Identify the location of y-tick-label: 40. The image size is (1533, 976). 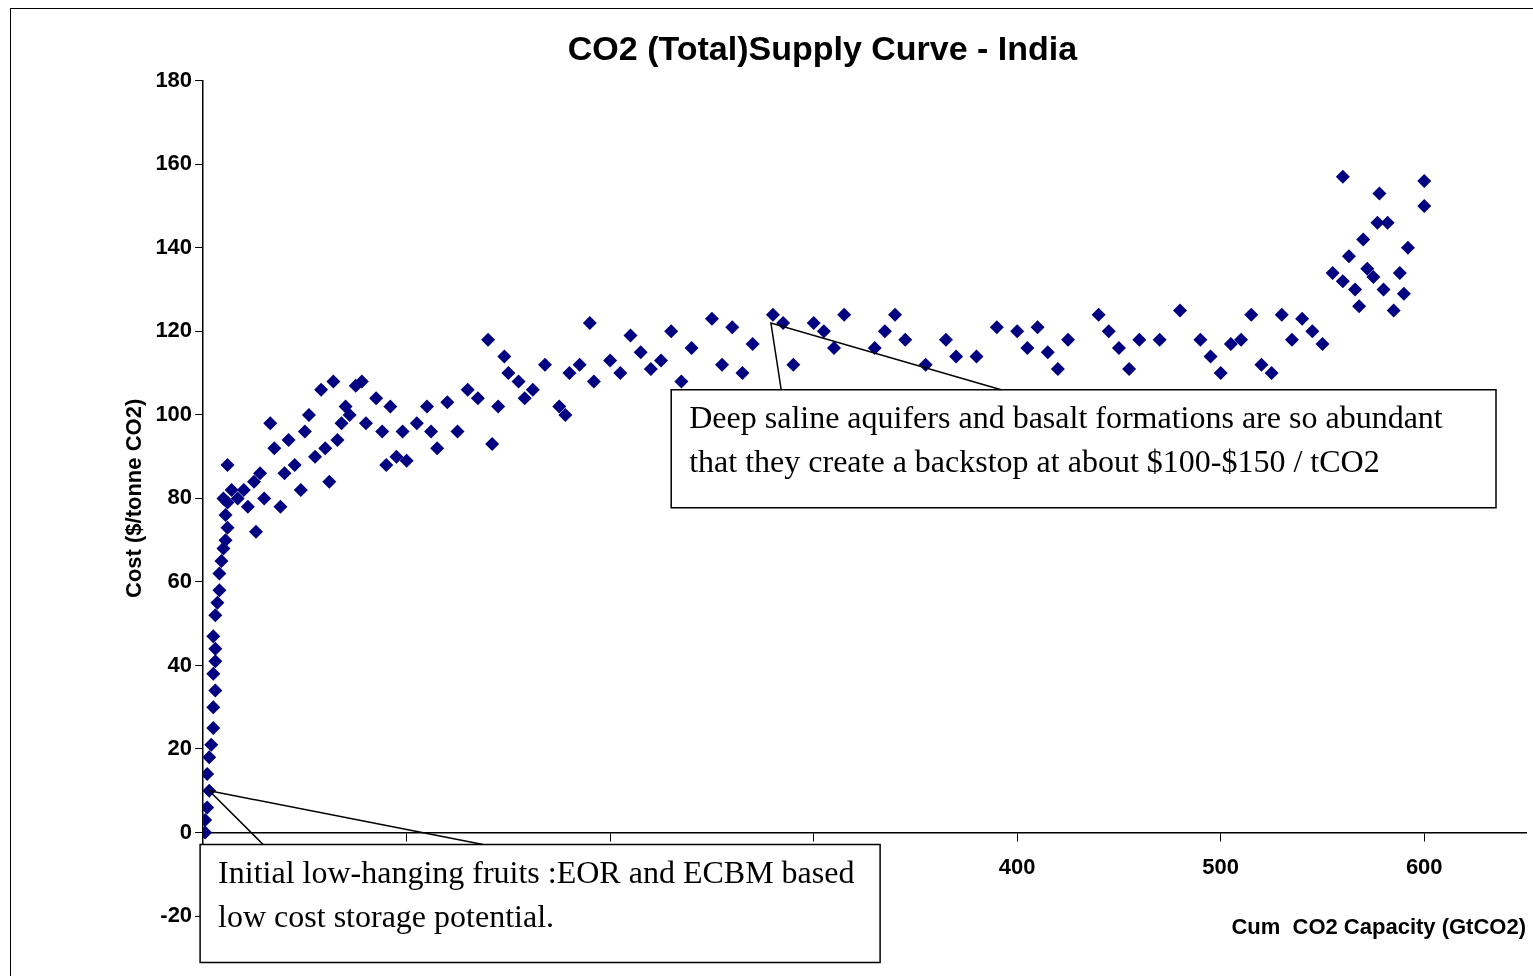
(180, 664).